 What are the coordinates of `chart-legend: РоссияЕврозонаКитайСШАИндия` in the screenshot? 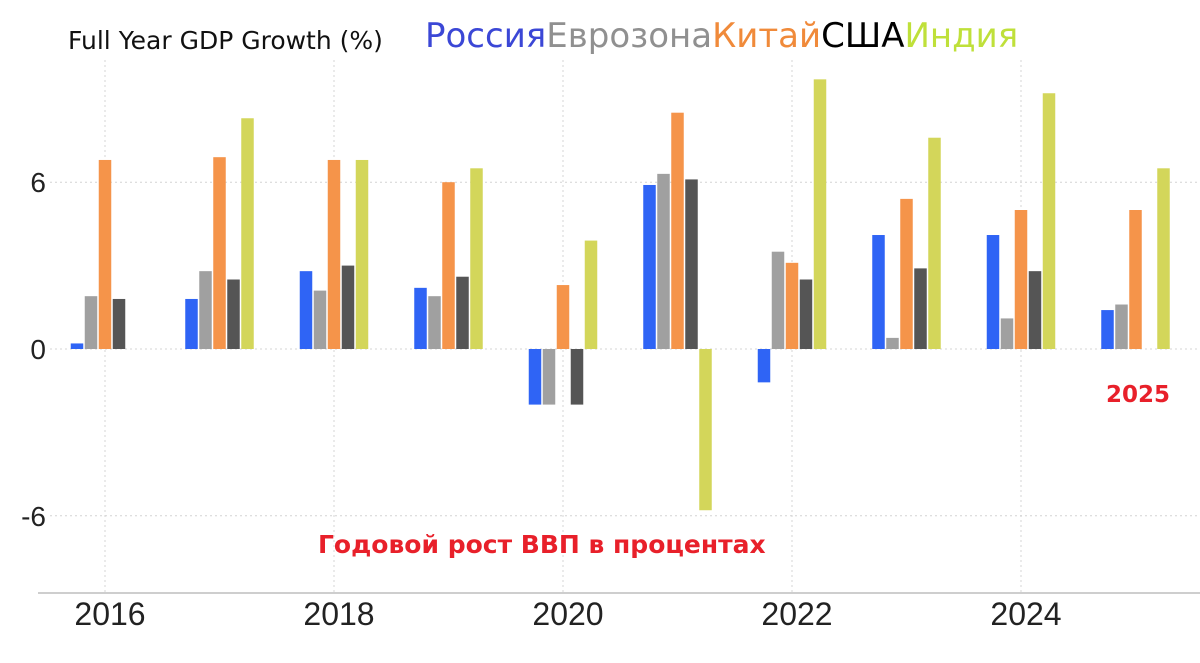 It's located at (721, 36).